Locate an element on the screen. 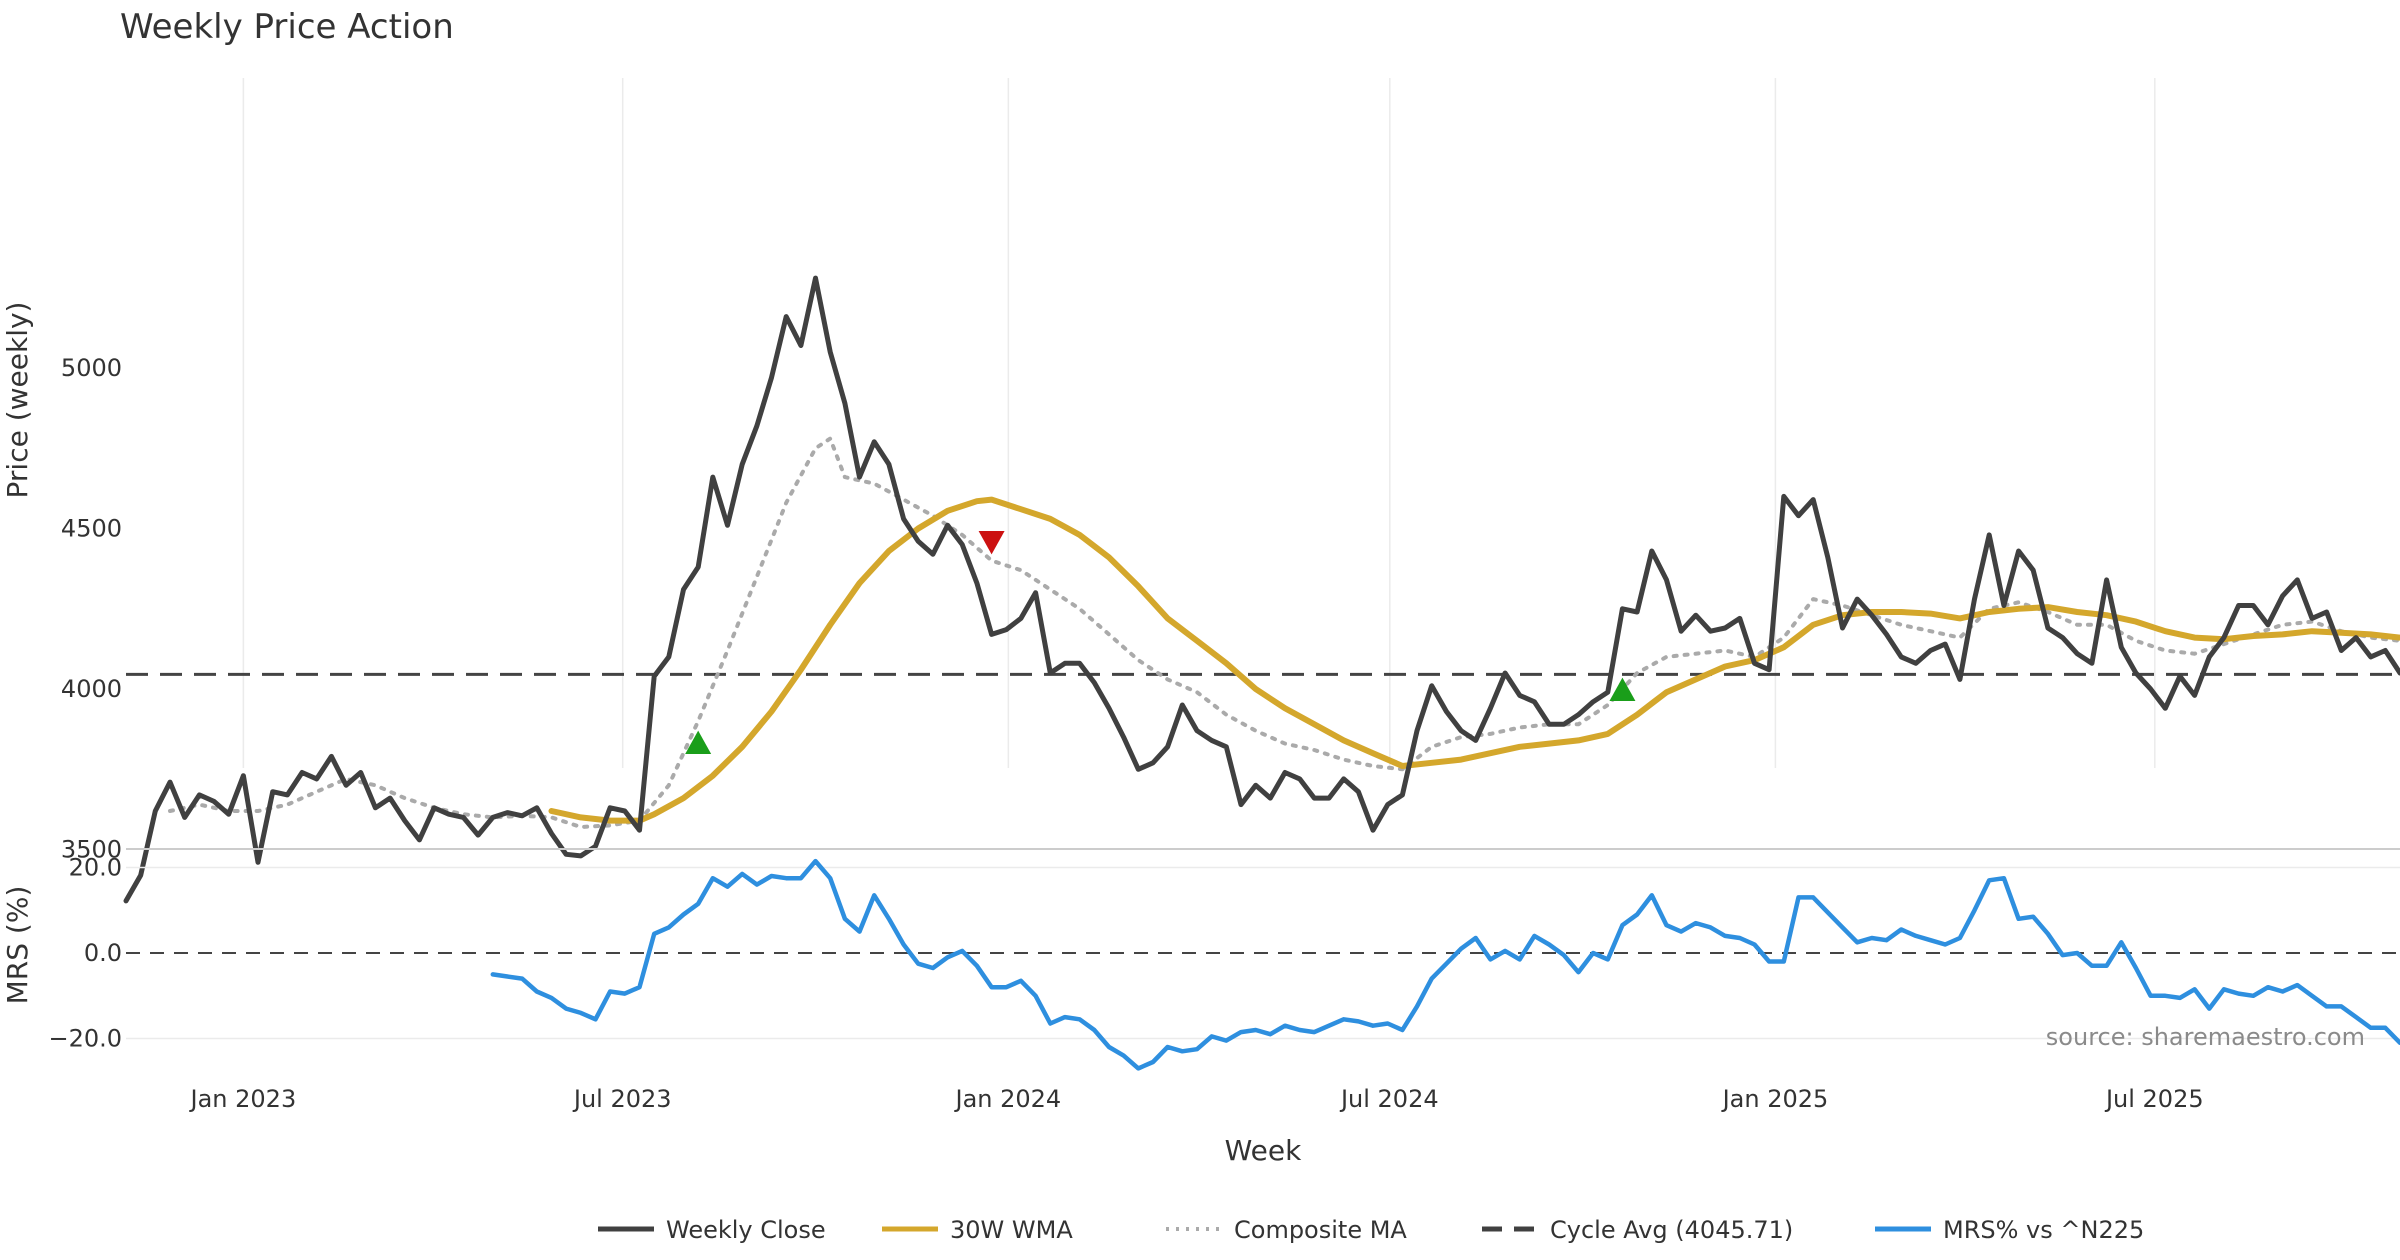 Image resolution: width=2400 pixels, height=1260 pixels. price-y-tick-label: 5000 is located at coordinates (91, 368).